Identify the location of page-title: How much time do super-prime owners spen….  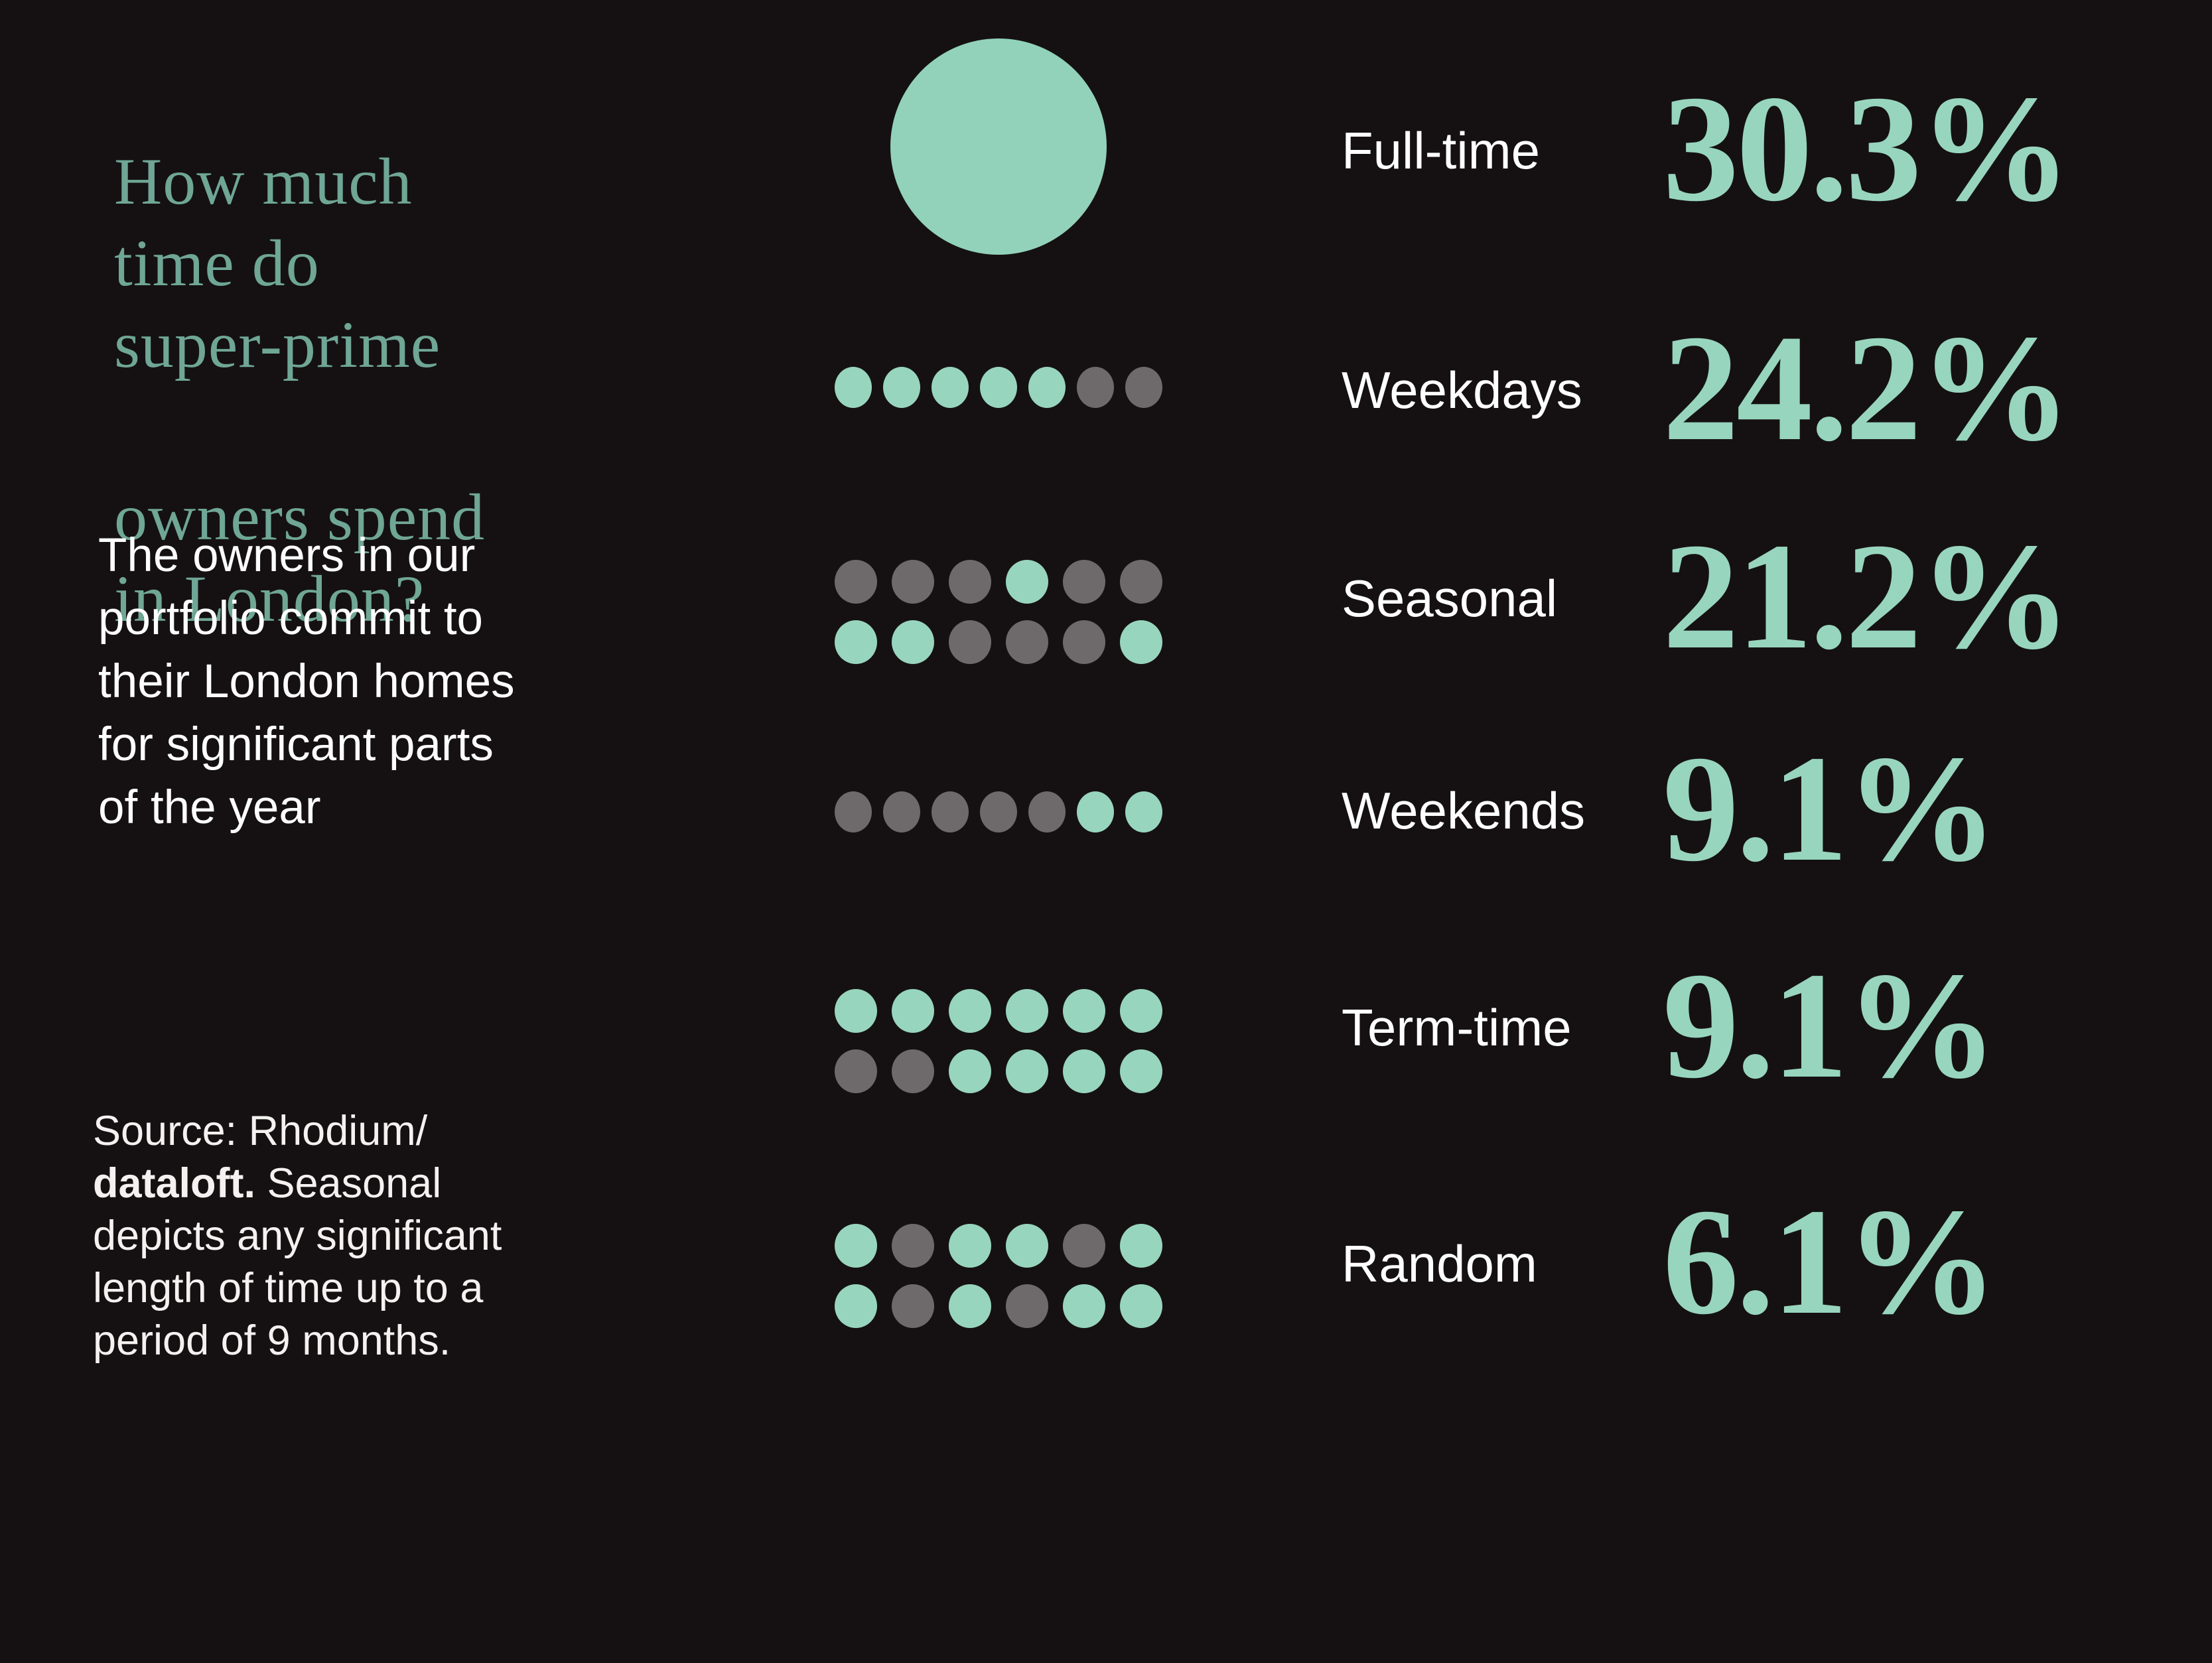
(299, 390).